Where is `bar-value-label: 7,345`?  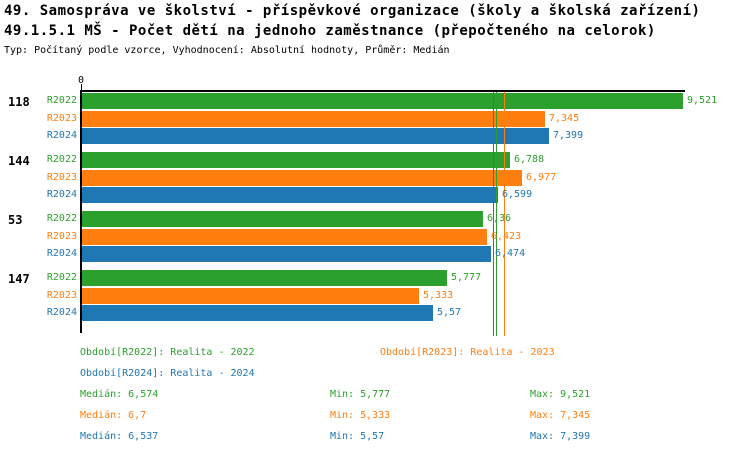
bar-value-label: 7,345 is located at coordinates (564, 118).